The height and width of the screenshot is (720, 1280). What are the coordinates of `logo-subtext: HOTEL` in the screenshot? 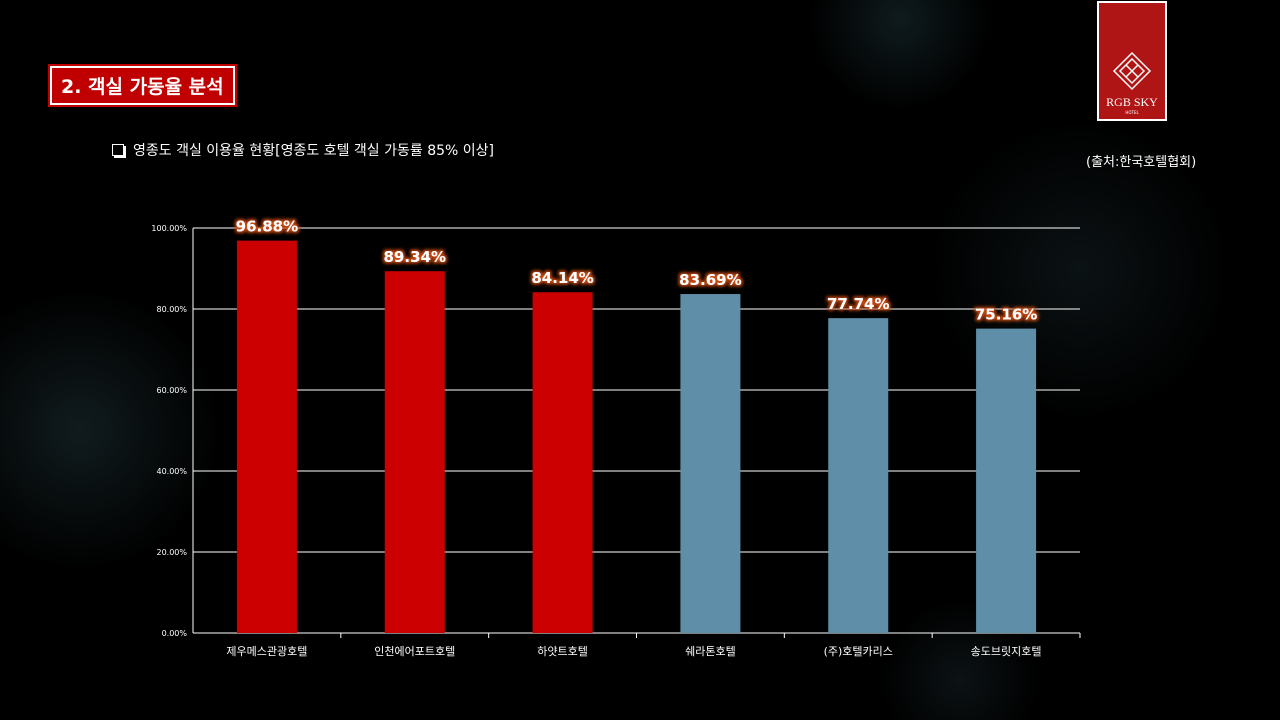 It's located at (1132, 112).